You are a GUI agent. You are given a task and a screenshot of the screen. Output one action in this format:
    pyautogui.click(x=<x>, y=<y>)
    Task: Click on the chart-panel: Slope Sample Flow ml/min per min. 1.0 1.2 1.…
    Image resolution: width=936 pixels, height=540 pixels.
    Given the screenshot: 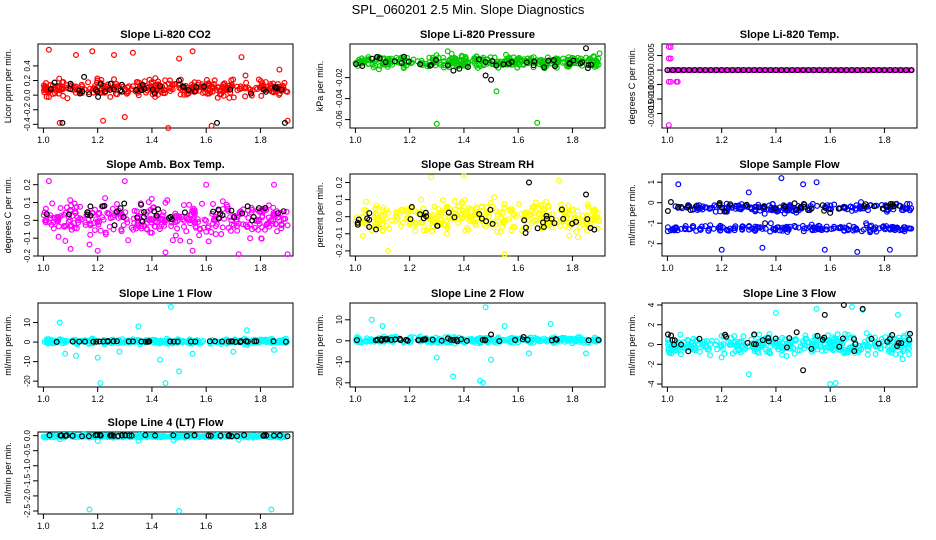 What is the action you would take?
    pyautogui.click(x=772, y=216)
    